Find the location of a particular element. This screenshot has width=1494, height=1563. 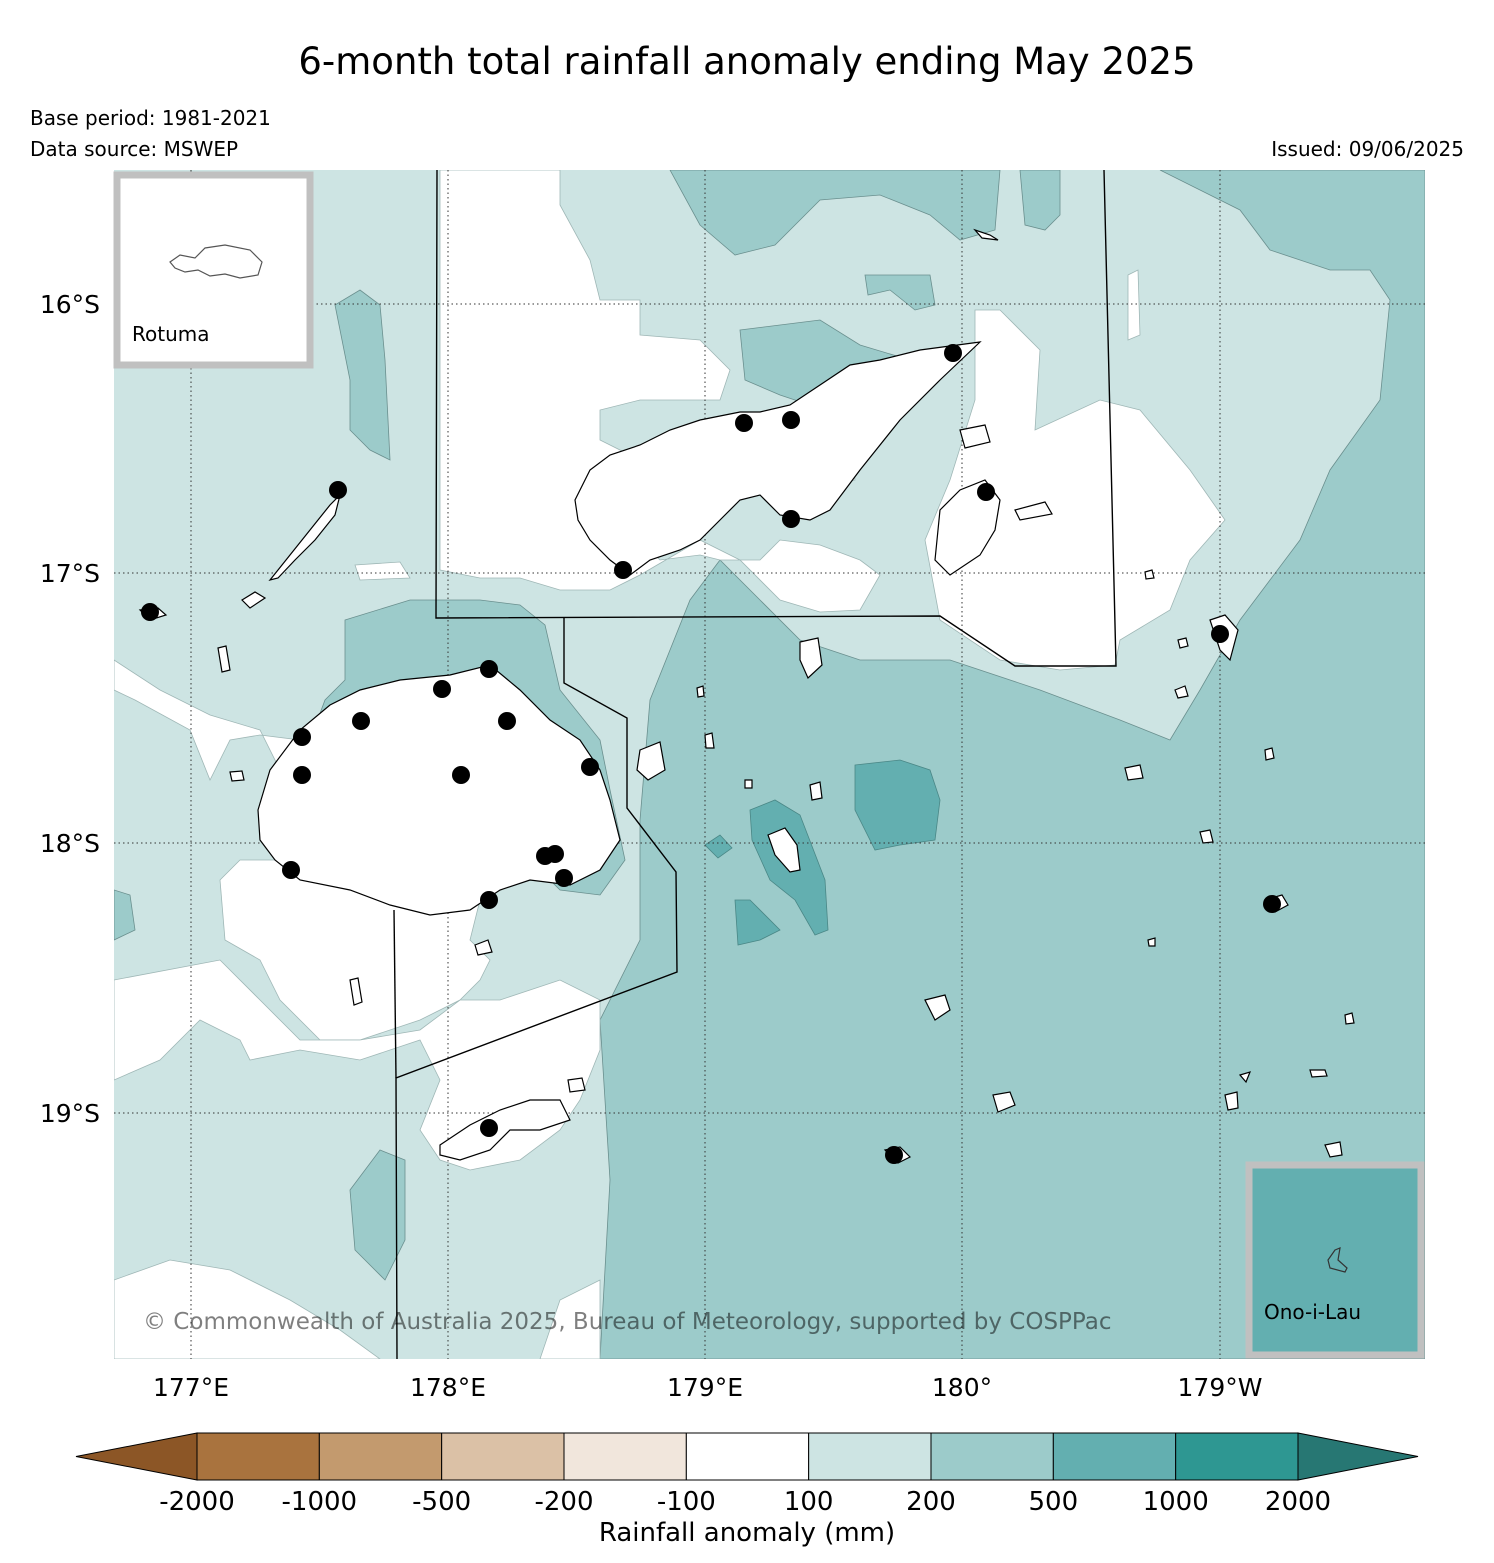

lon-label-178e: 178°E is located at coordinates (448, 1387).